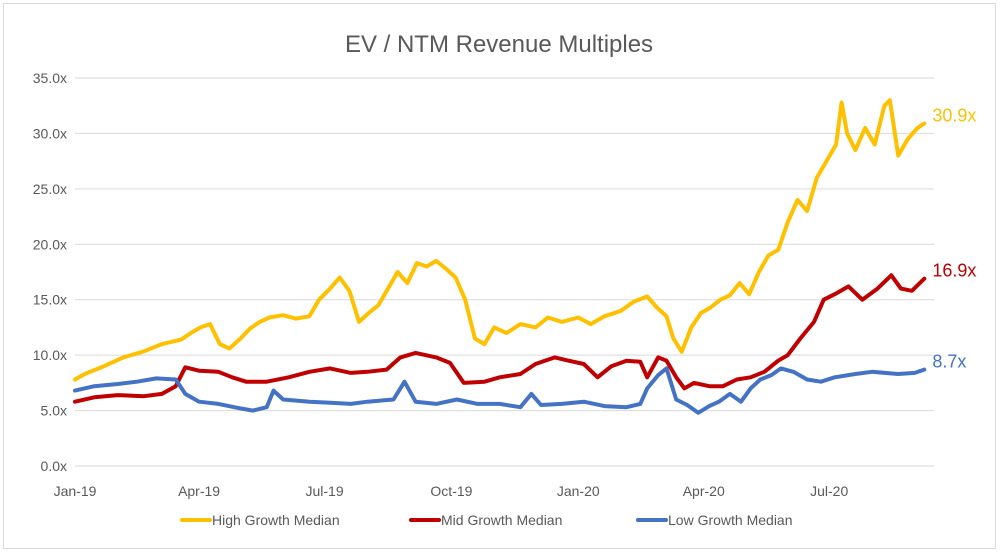 The width and height of the screenshot is (1000, 554). What do you see at coordinates (829, 491) in the screenshot?
I see `x-tick-label: Jul-20` at bounding box center [829, 491].